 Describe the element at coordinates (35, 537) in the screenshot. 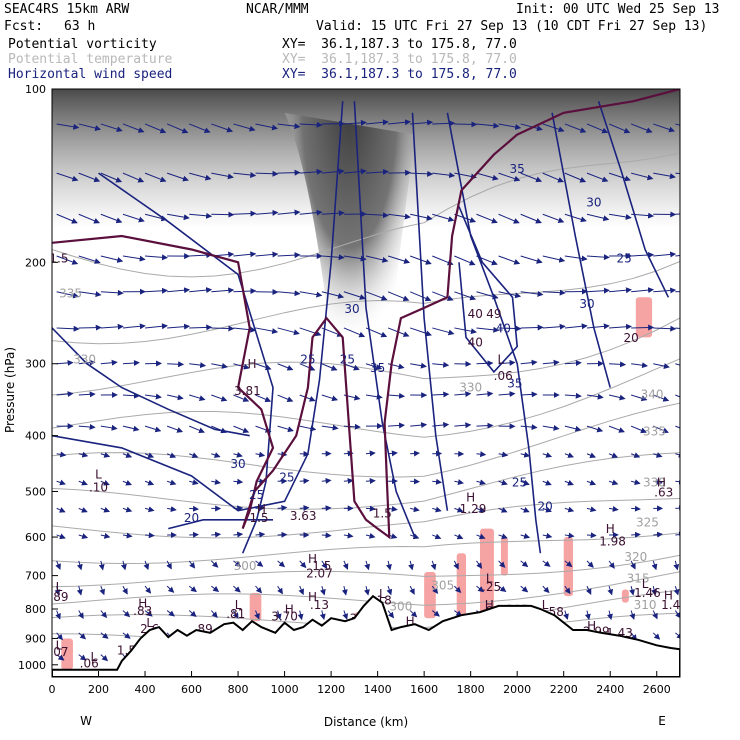

I see `y-tick-label: 600` at that location.